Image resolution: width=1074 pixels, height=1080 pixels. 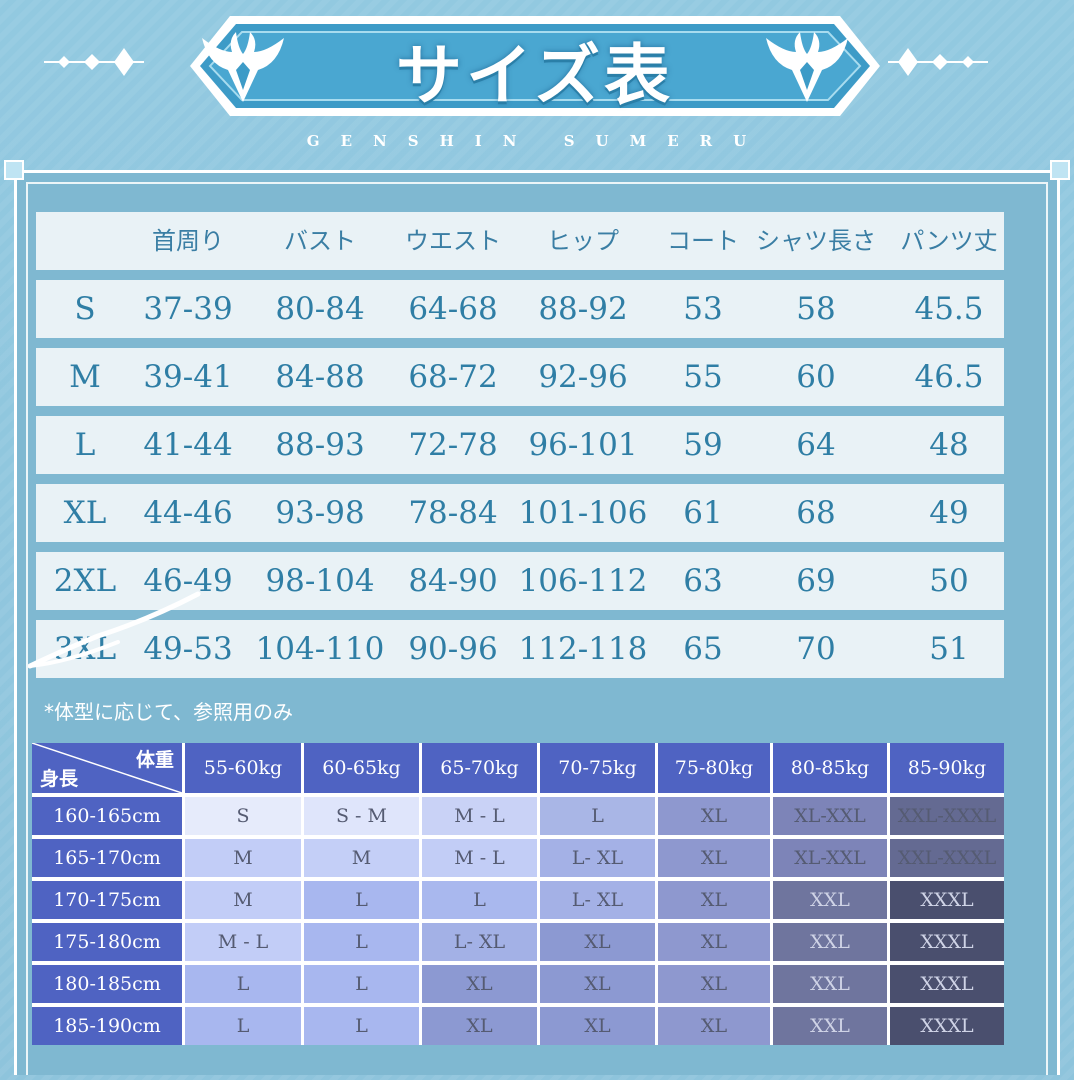 What do you see at coordinates (816, 513) in the screenshot?
I see `size-table-cell: 68` at bounding box center [816, 513].